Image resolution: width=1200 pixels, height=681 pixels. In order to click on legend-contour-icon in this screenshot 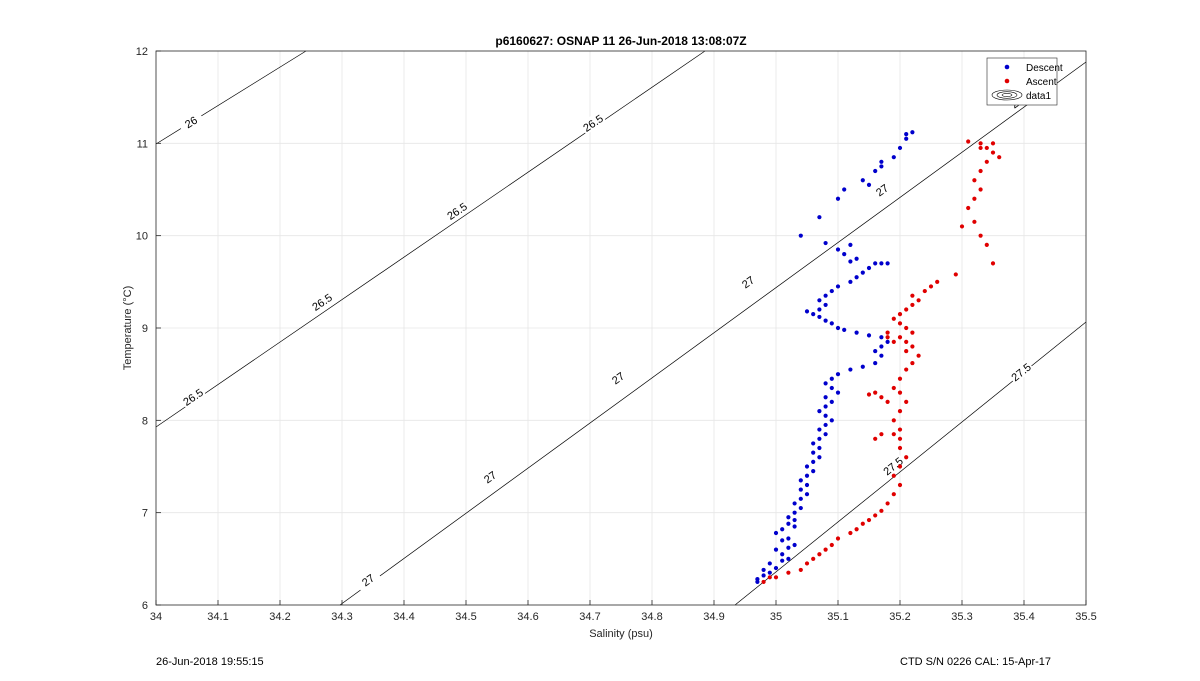, I will do `click(1007, 95)`.